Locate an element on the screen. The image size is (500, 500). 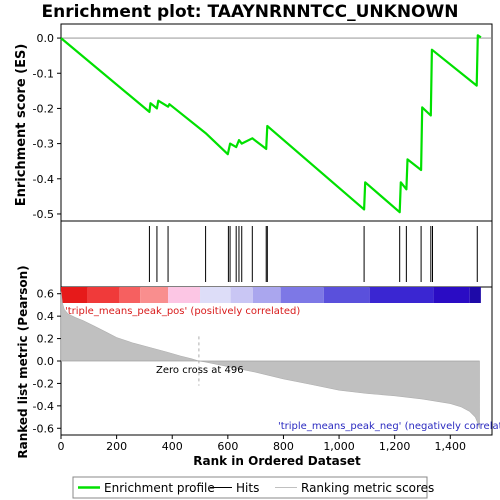
metric-tick-label-1: 0.4 is located at coordinates (46, 316).